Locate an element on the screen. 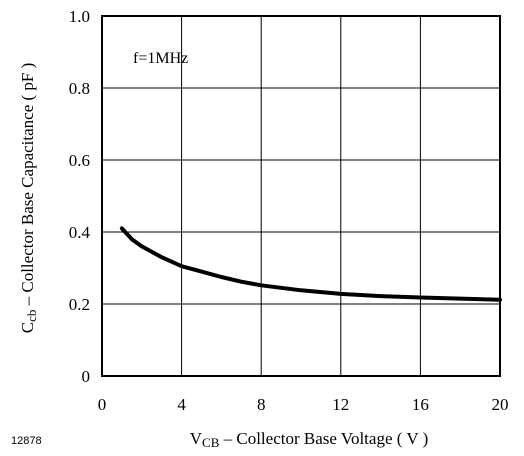 Image resolution: width=524 pixels, height=456 pixels. x-tick-labels: 0 4 8 12 16 20 is located at coordinates (303, 404).